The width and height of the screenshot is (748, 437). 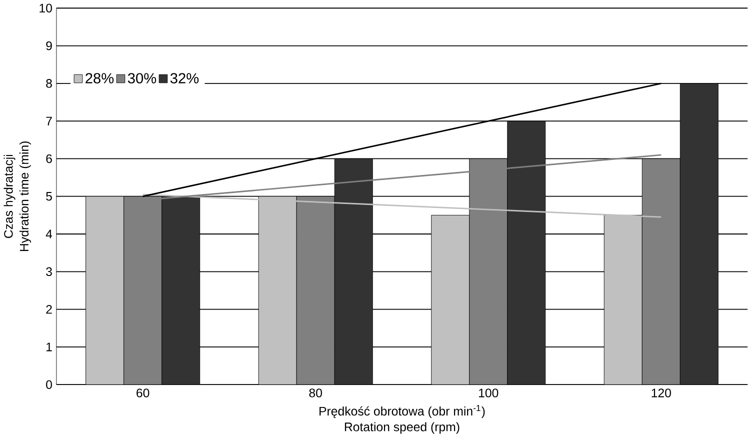 I want to click on y-tick-label: 9, so click(x=49, y=45).